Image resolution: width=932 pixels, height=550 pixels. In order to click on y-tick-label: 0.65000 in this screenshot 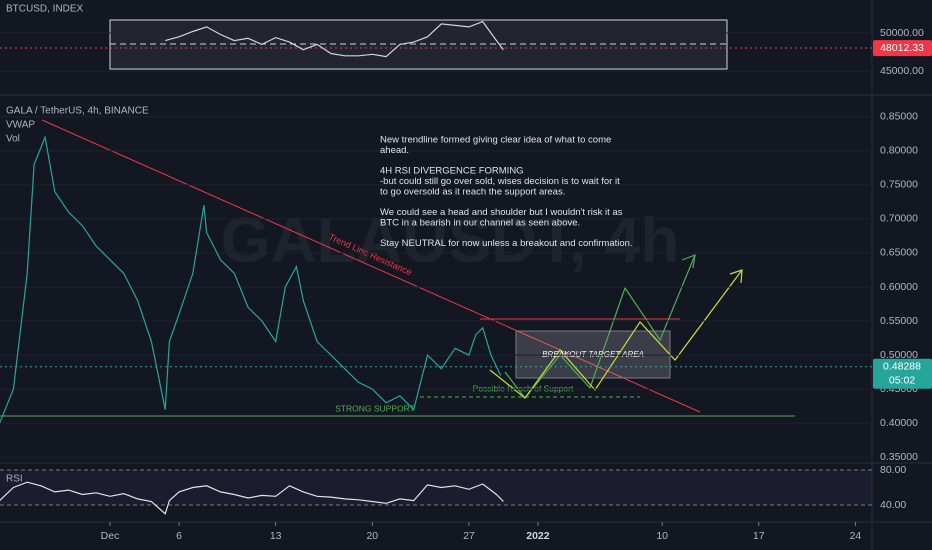, I will do `click(899, 253)`.